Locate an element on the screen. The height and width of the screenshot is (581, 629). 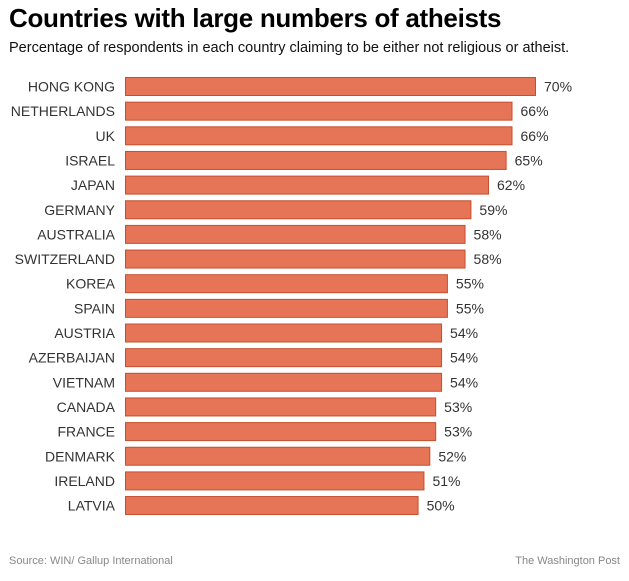
category-label: LATVIA is located at coordinates (92, 506).